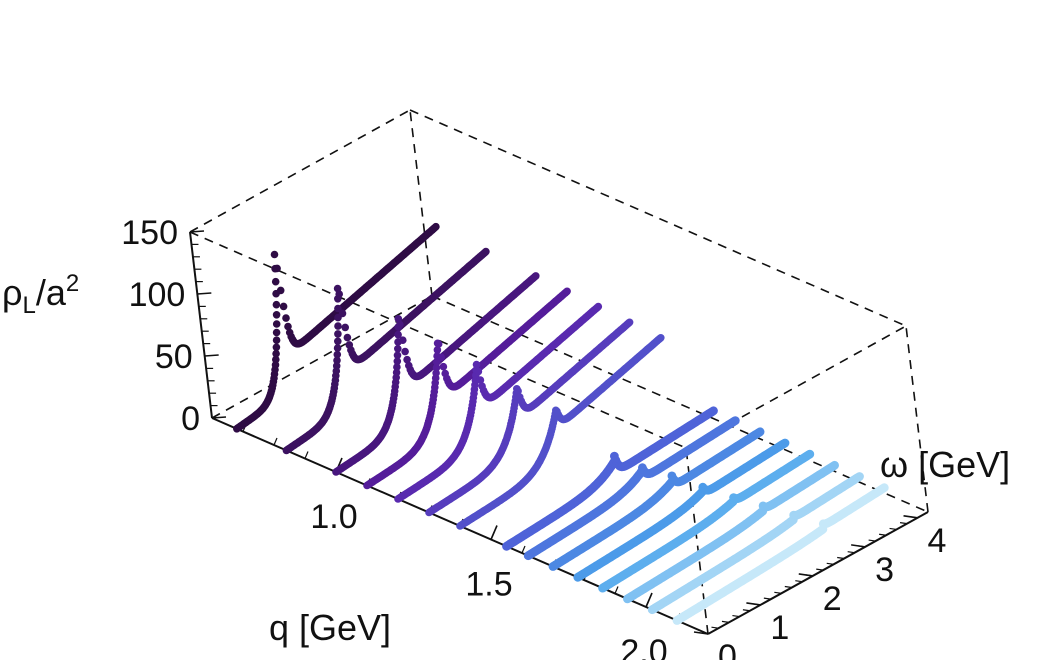 The width and height of the screenshot is (1042, 660). What do you see at coordinates (28, 305) in the screenshot?
I see `z-title-sub: L` at bounding box center [28, 305].